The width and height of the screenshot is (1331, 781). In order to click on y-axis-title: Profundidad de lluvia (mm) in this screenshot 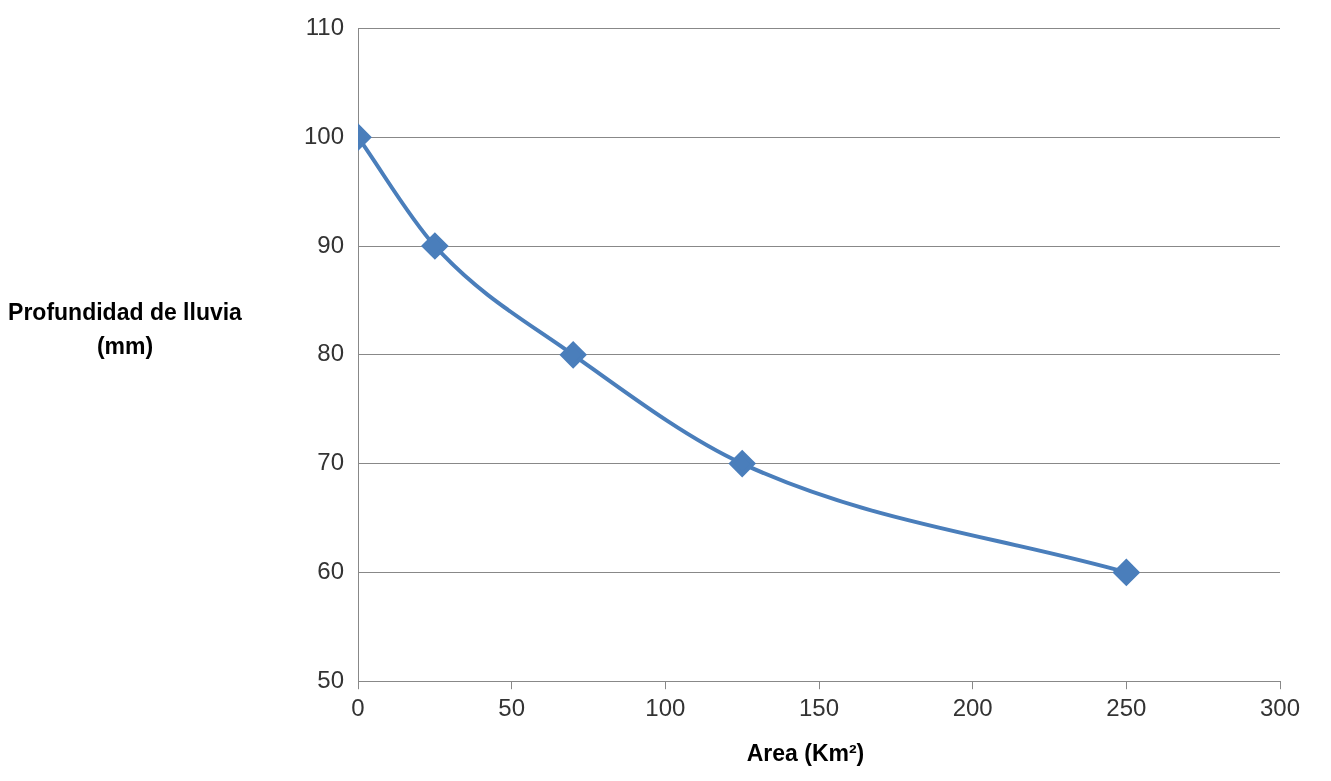, I will do `click(125, 329)`.